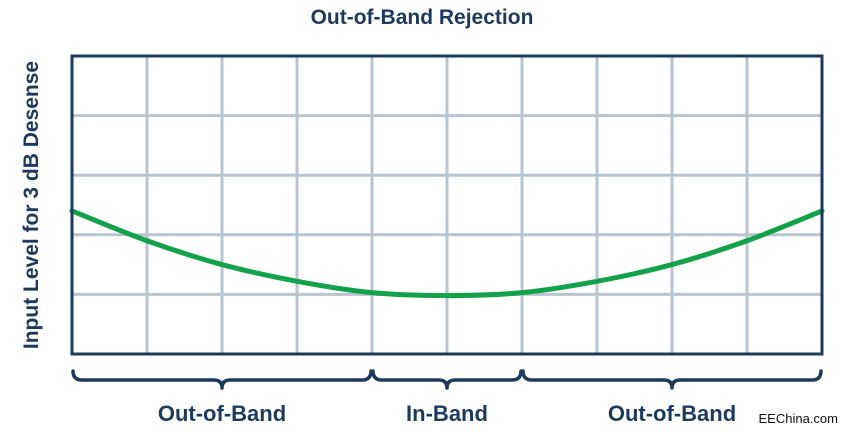 The width and height of the screenshot is (844, 434). I want to click on chart-title: Out-of-Band Rejection, so click(422, 17).